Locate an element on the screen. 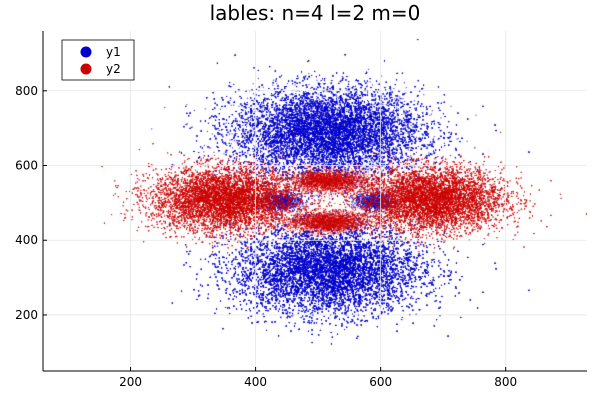  legend-marker-y1 is located at coordinates (86, 52).